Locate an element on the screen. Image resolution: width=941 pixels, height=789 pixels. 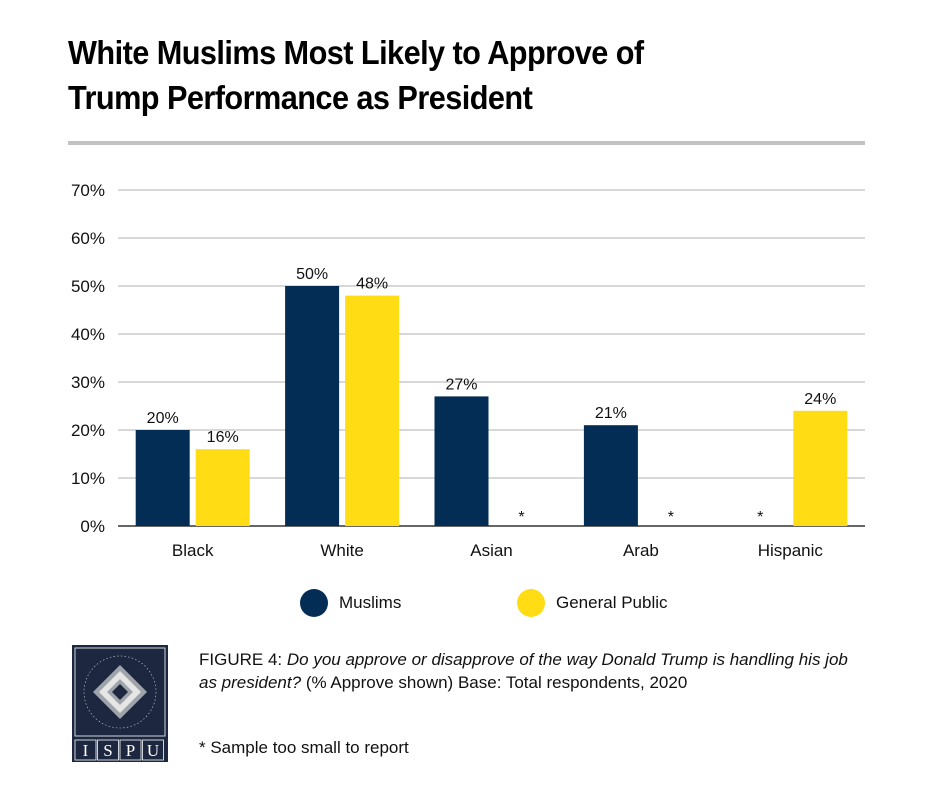
logo-ring-text is located at coordinates (120, 692).